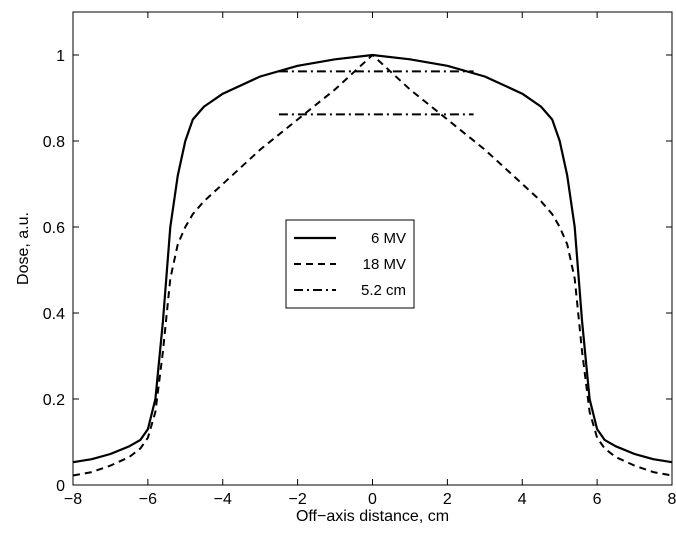 This screenshot has height=533, width=676. What do you see at coordinates (23, 248) in the screenshot?
I see `y-axis-label: Dose, a.u.` at bounding box center [23, 248].